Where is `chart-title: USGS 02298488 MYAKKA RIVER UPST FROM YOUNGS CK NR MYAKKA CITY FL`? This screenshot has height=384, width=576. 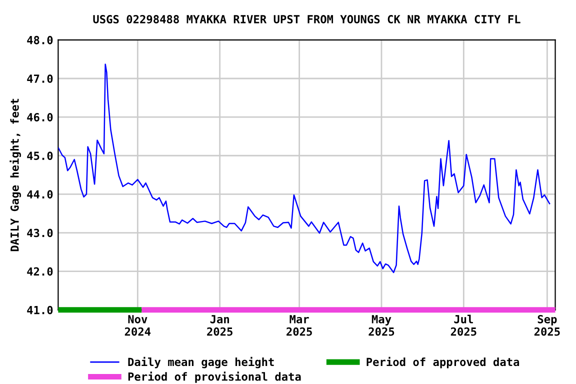 chart-title: USGS 02298488 MYAKKA RIVER UPST FROM YOUNGS CK NR MYAKKA CITY FL is located at coordinates (306, 19).